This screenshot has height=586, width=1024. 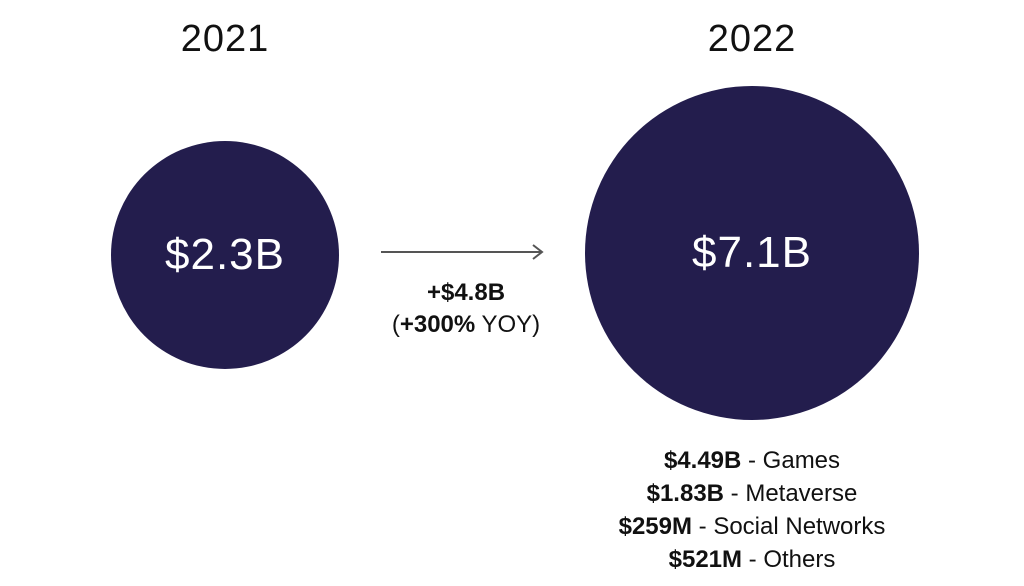 I want to click on breakdown-label: Social Networks, so click(x=799, y=526).